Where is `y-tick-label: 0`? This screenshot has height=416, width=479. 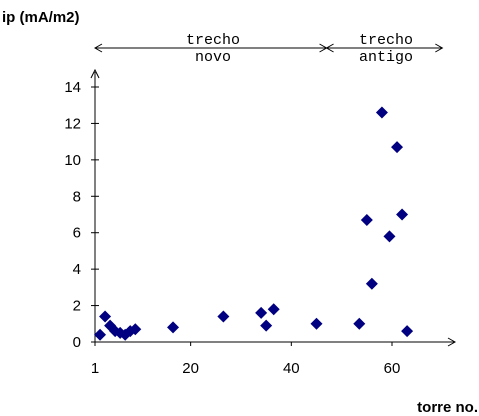 y-tick-label: 0 is located at coordinates (77, 342).